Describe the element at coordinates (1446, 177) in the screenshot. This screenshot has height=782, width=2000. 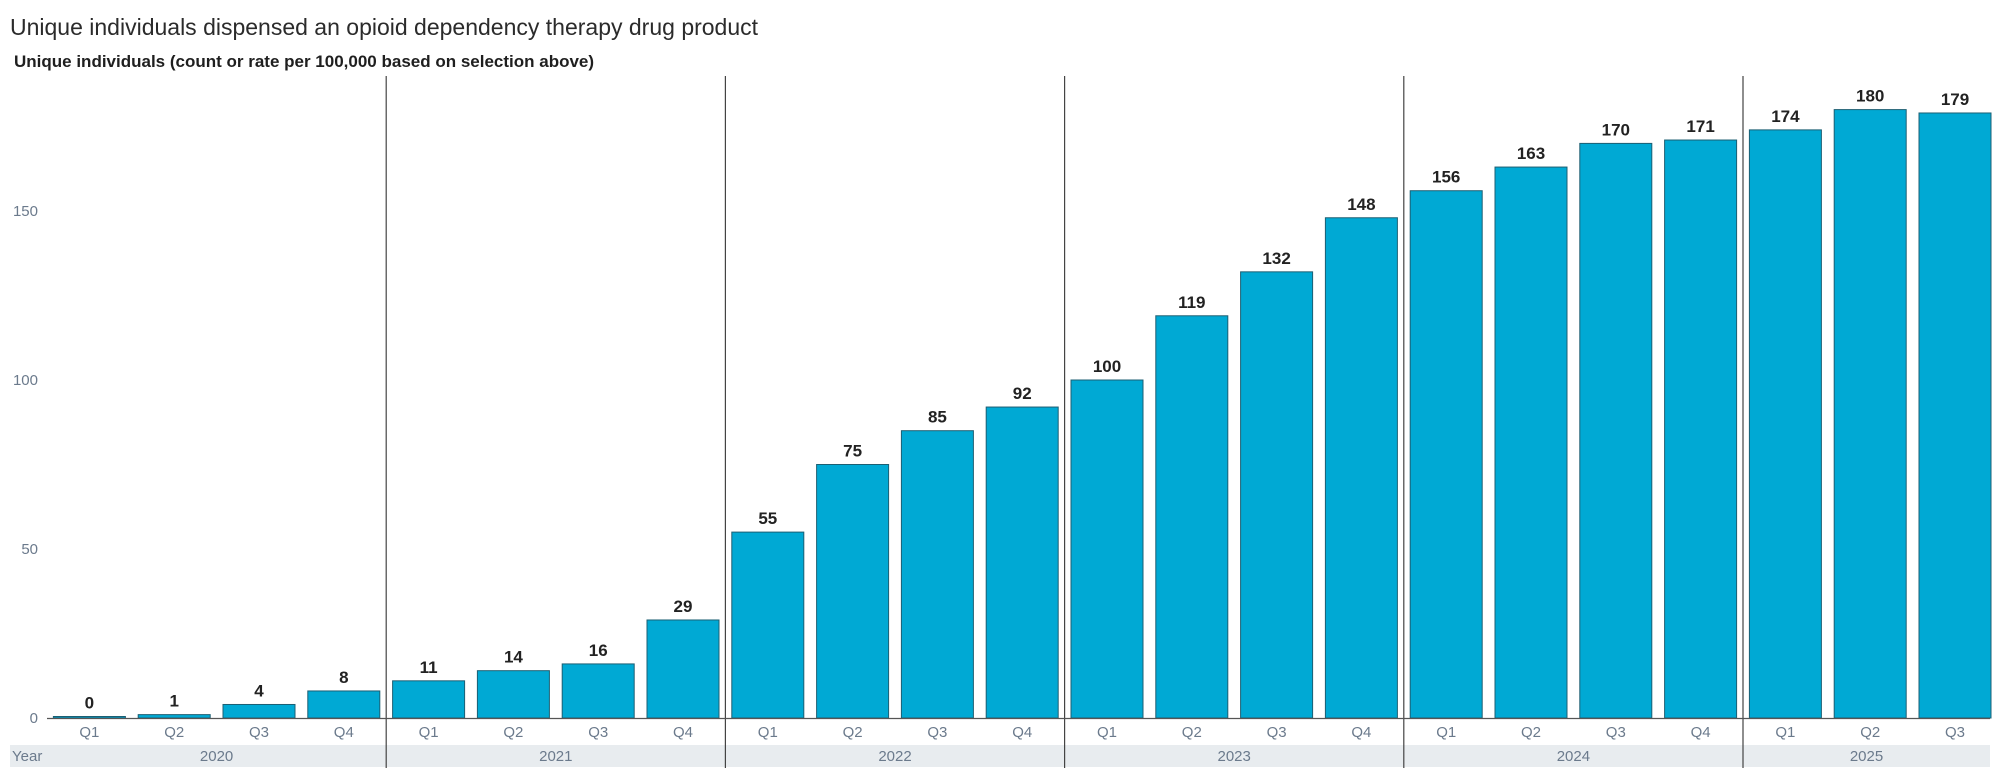
I see `data-label: 156` at that location.